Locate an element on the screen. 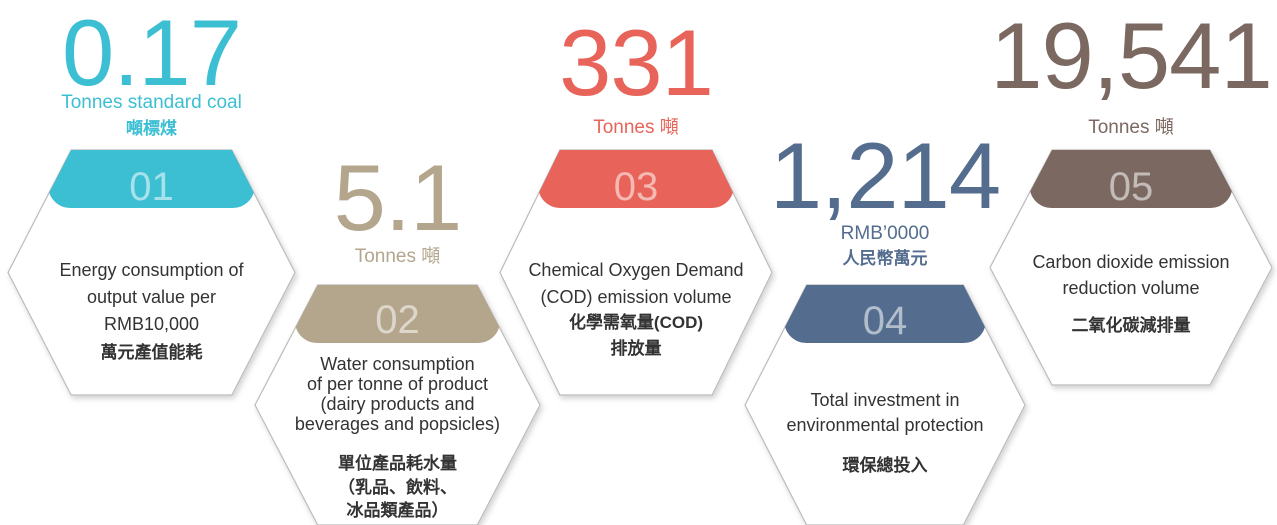 The height and width of the screenshot is (525, 1277). index: 03 is located at coordinates (636, 187).